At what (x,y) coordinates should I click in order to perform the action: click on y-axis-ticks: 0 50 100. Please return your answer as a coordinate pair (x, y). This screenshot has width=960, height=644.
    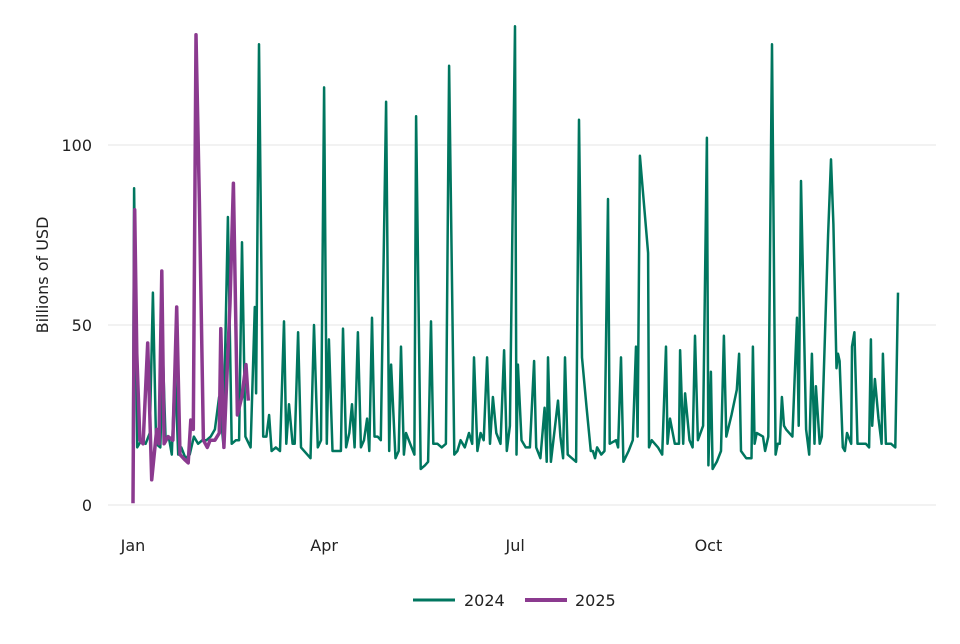
    Looking at the image, I should click on (76, 325).